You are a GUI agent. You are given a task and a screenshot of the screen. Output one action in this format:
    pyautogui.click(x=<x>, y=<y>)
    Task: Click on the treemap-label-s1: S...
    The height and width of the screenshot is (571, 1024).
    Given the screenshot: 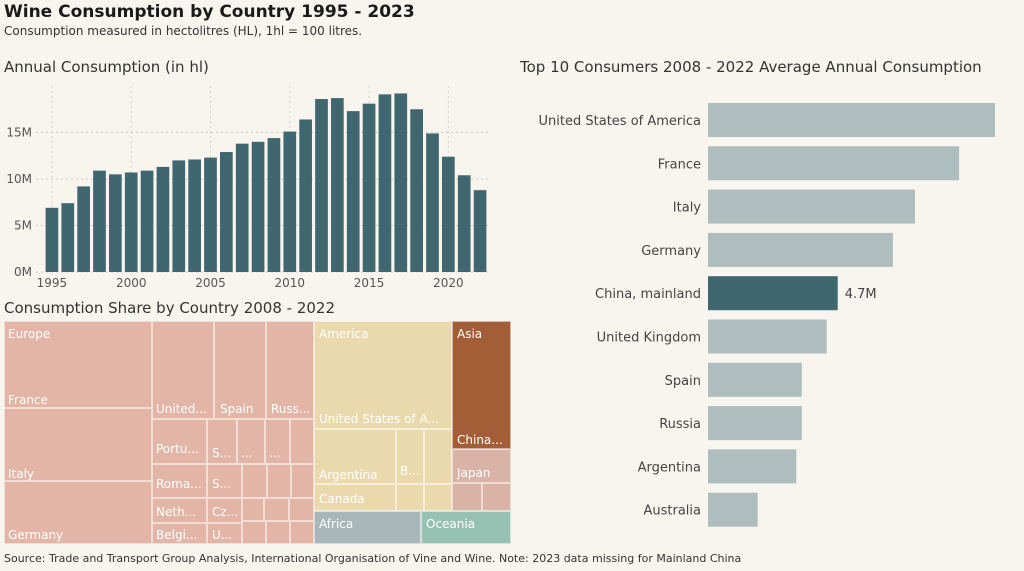 What is the action you would take?
    pyautogui.click(x=222, y=453)
    